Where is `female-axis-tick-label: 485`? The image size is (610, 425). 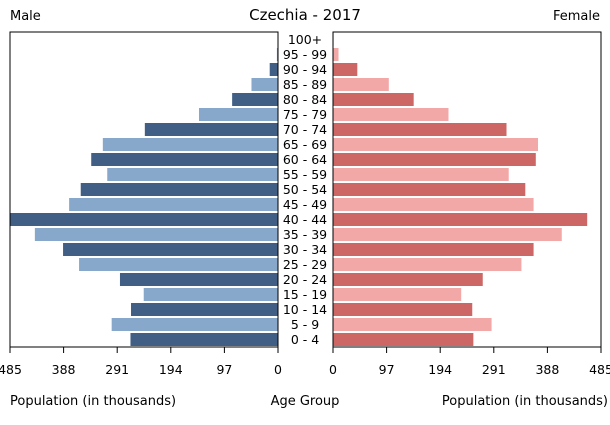 female-axis-tick-label: 485 is located at coordinates (599, 369).